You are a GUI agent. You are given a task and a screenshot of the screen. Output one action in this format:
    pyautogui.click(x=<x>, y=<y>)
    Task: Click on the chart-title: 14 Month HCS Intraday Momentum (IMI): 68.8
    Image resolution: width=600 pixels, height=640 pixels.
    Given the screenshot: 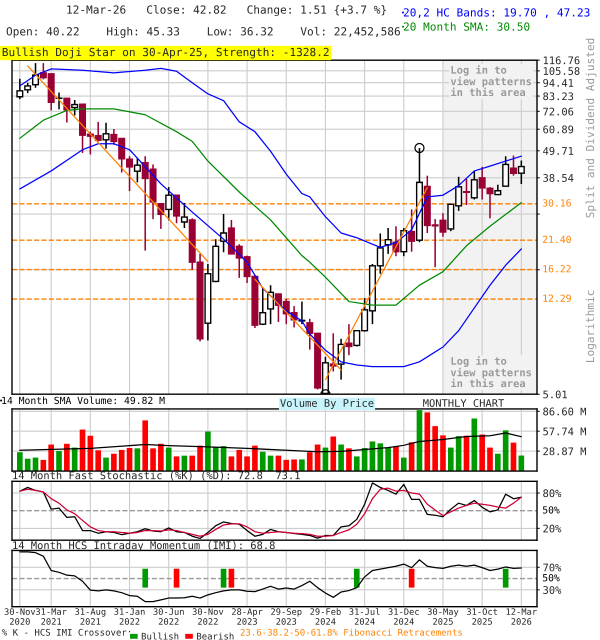 What is the action you would take?
    pyautogui.click(x=144, y=546)
    